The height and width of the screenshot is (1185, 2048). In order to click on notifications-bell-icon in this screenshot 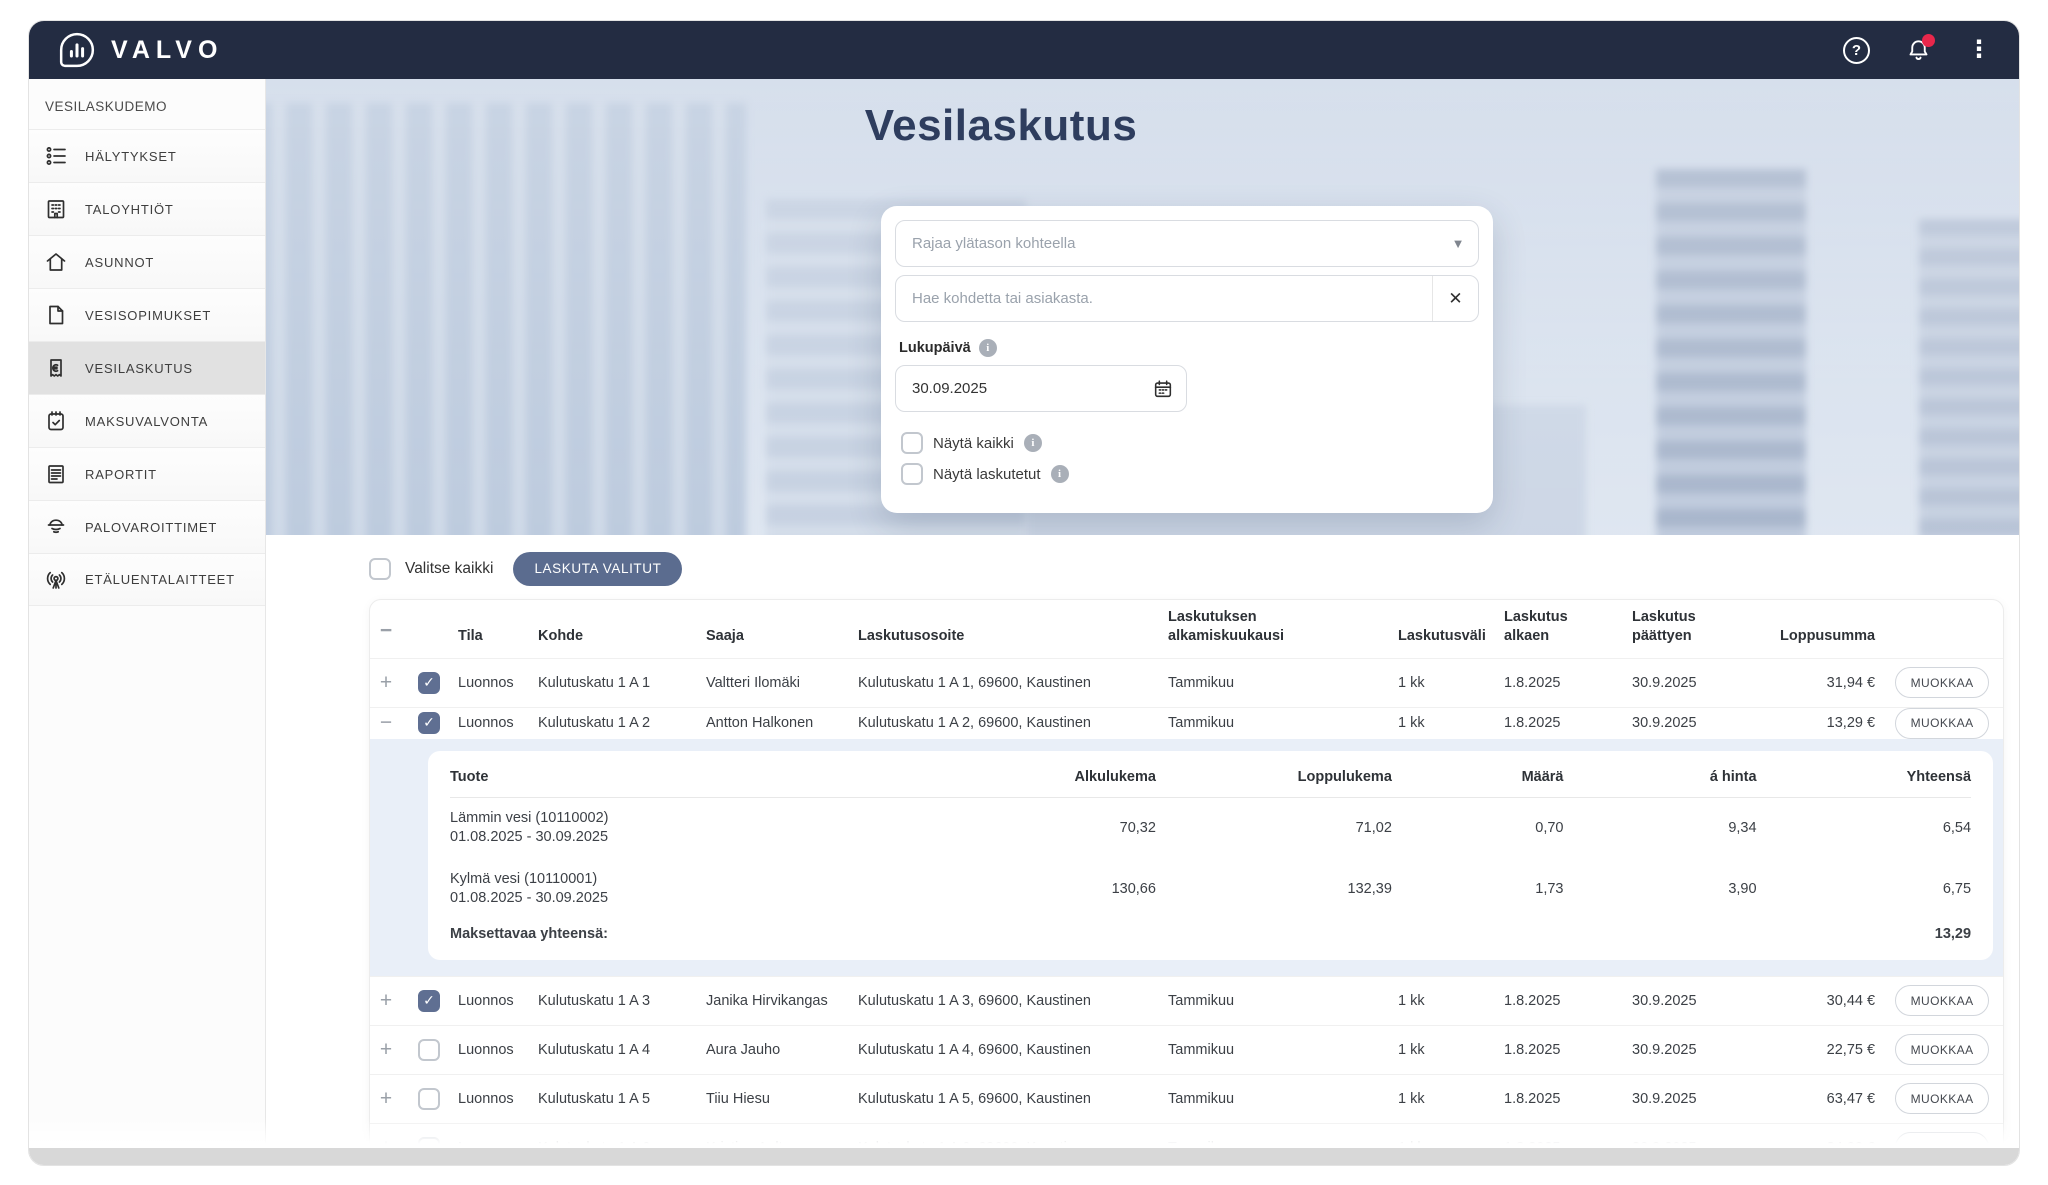, I will do `click(1920, 48)`.